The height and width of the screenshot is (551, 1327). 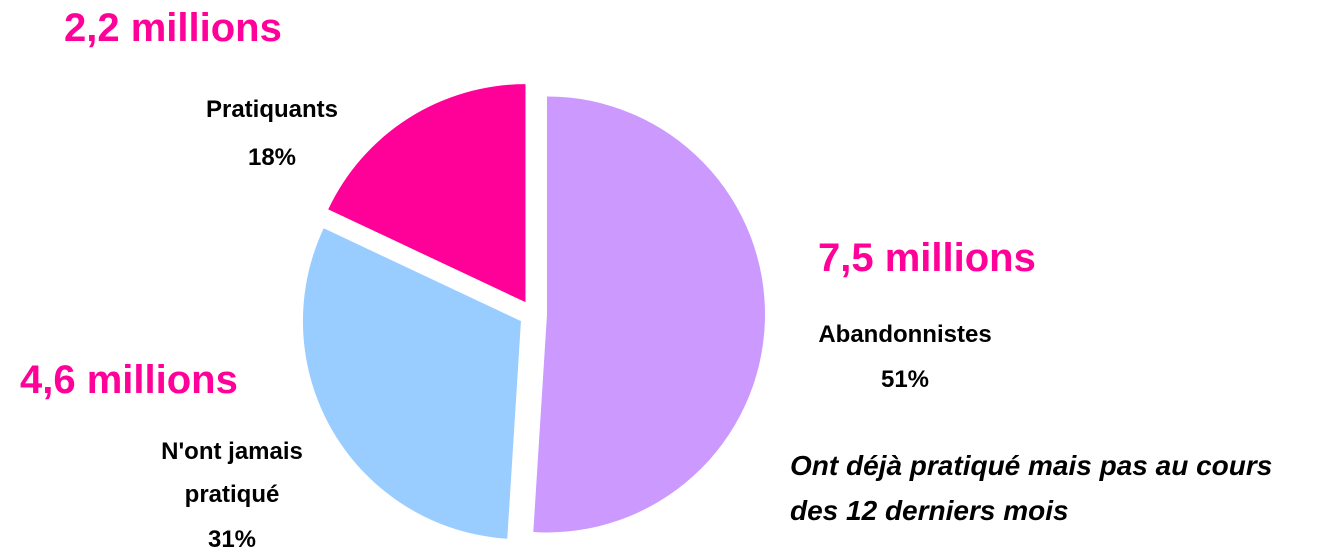 What do you see at coordinates (927, 258) in the screenshot?
I see `annotation: 7,5 millions` at bounding box center [927, 258].